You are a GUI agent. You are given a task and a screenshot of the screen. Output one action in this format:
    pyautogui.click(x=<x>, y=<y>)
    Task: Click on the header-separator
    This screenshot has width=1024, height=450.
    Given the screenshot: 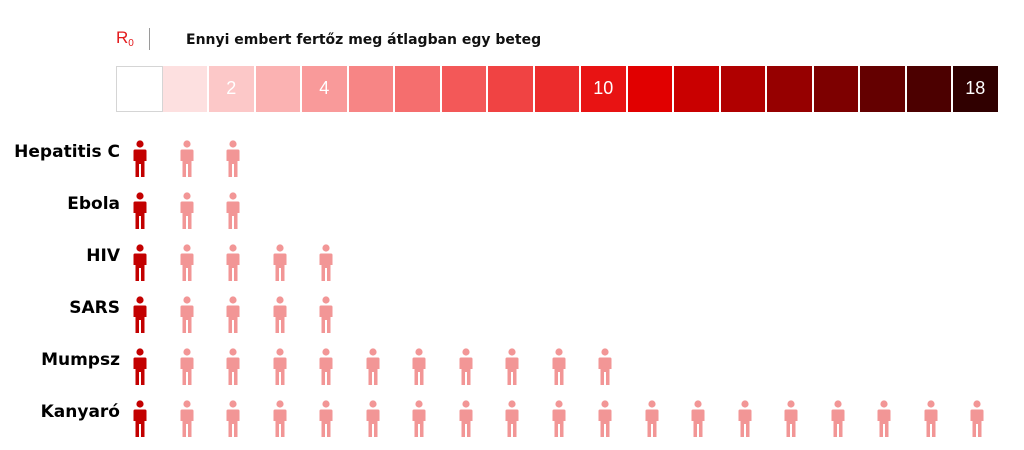 What is the action you would take?
    pyautogui.click(x=149, y=39)
    